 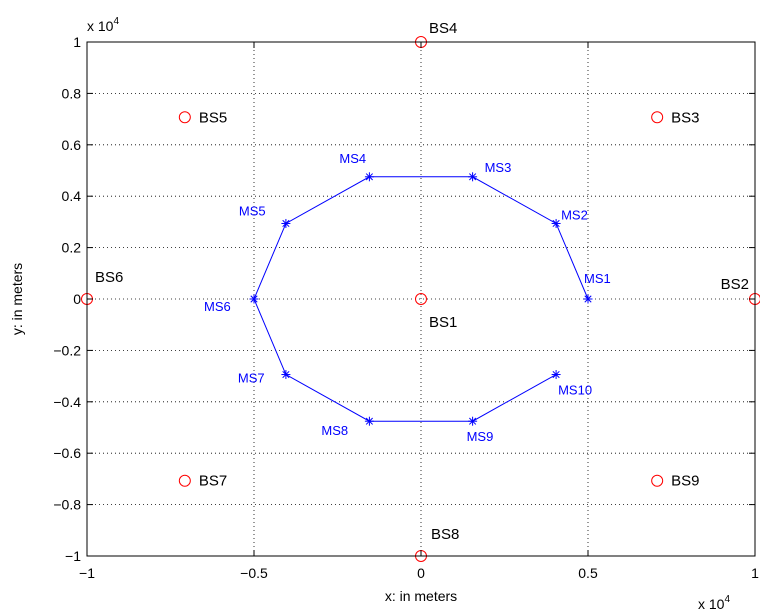 What do you see at coordinates (445, 534) in the screenshot?
I see `bs-label: BS8` at bounding box center [445, 534].